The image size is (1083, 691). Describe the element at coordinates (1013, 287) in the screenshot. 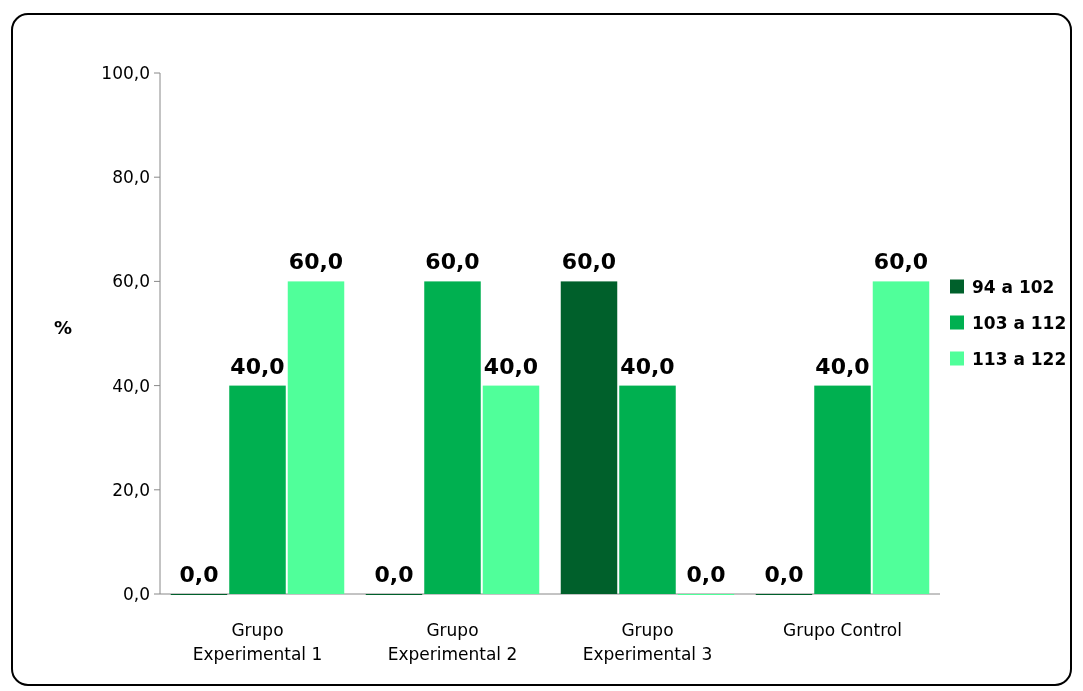

I see `legend-label: 94 a 102` at that location.